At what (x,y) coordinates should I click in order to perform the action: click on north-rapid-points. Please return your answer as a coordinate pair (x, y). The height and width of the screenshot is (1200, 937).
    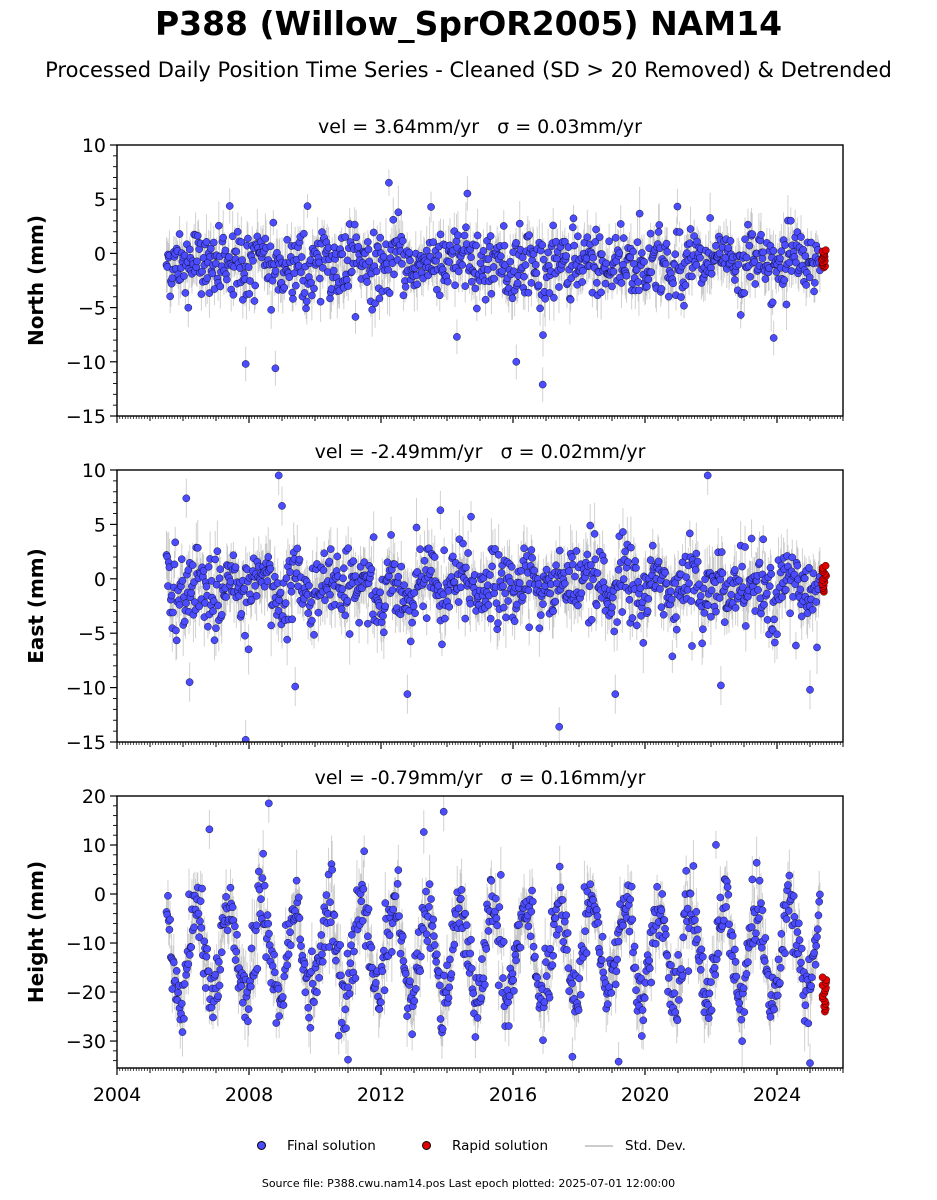
    Looking at the image, I should click on (823, 259).